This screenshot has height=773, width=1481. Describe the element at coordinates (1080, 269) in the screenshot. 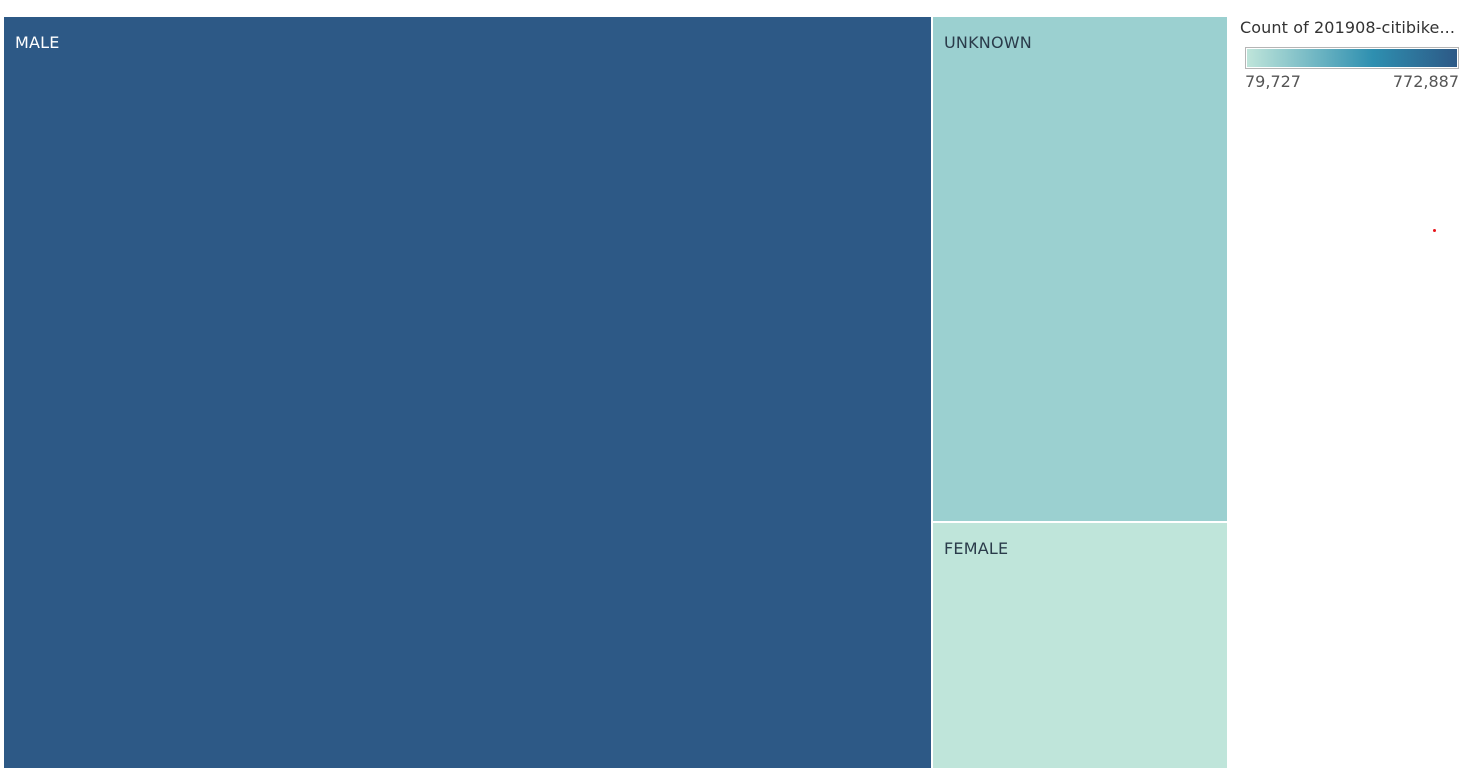

I see `treemap-tile-unknown: UNKNOWN` at that location.